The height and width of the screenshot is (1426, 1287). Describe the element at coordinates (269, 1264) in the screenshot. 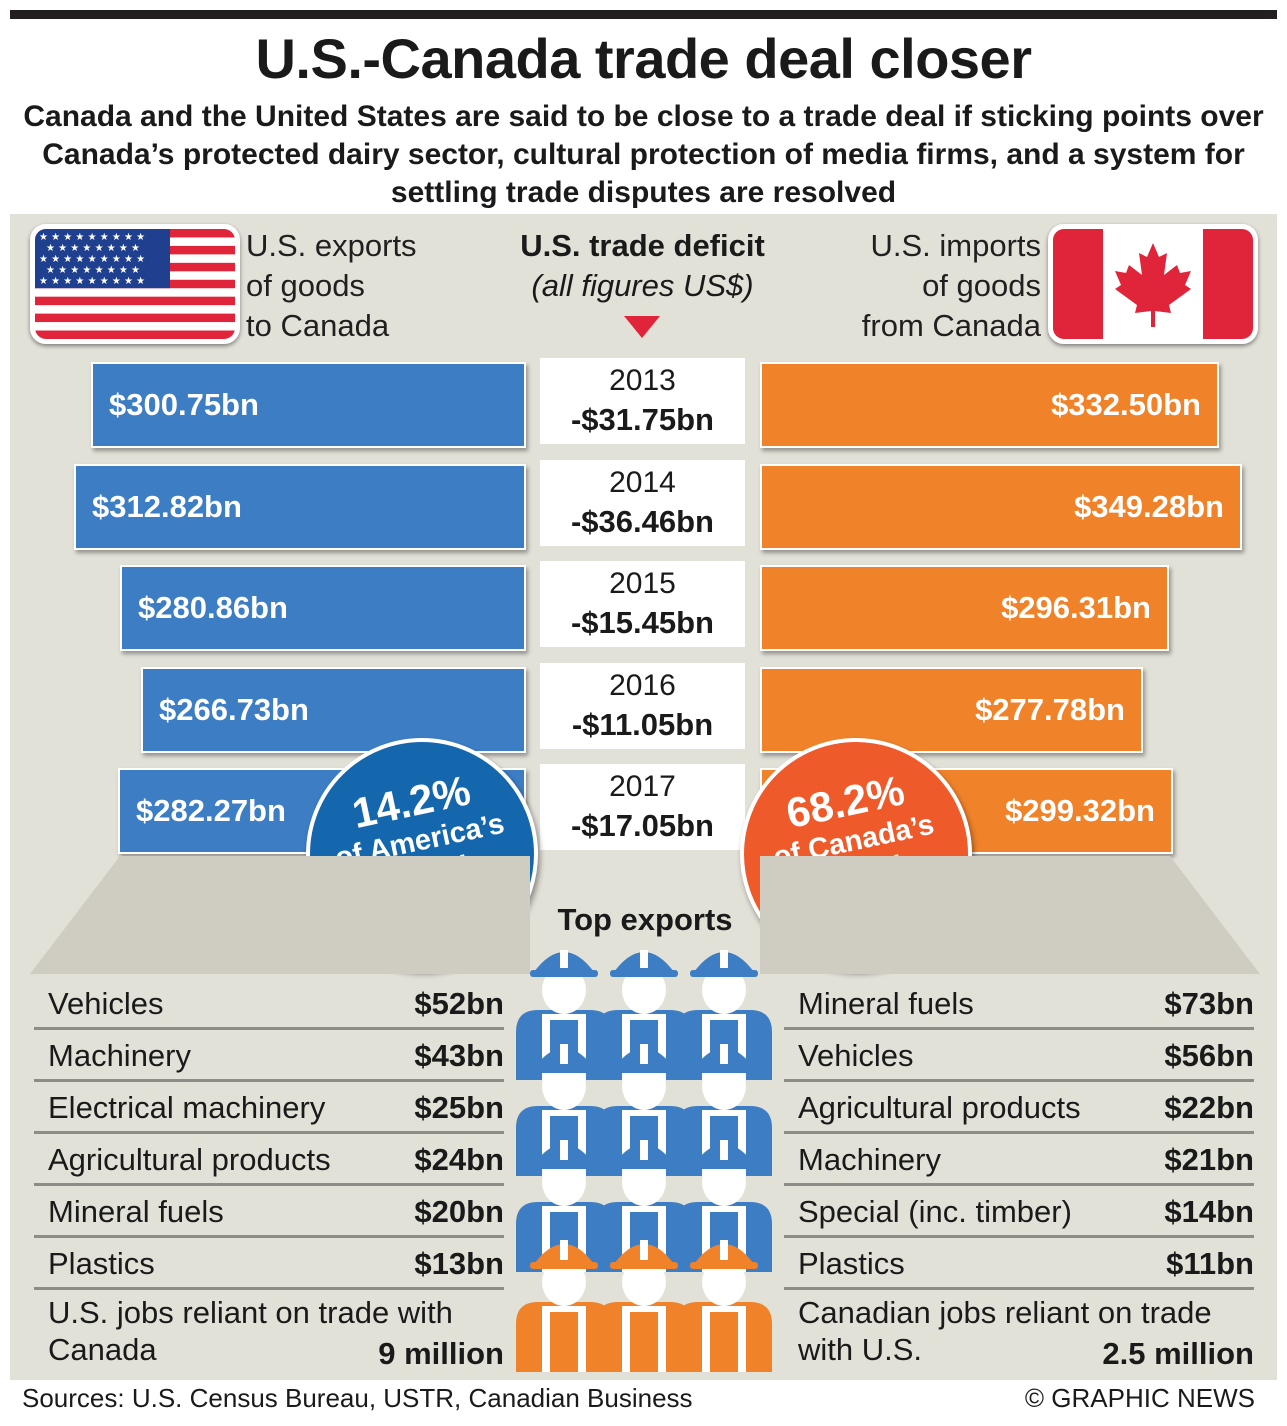

I see `us-export-row: Plastics $13bn` at that location.